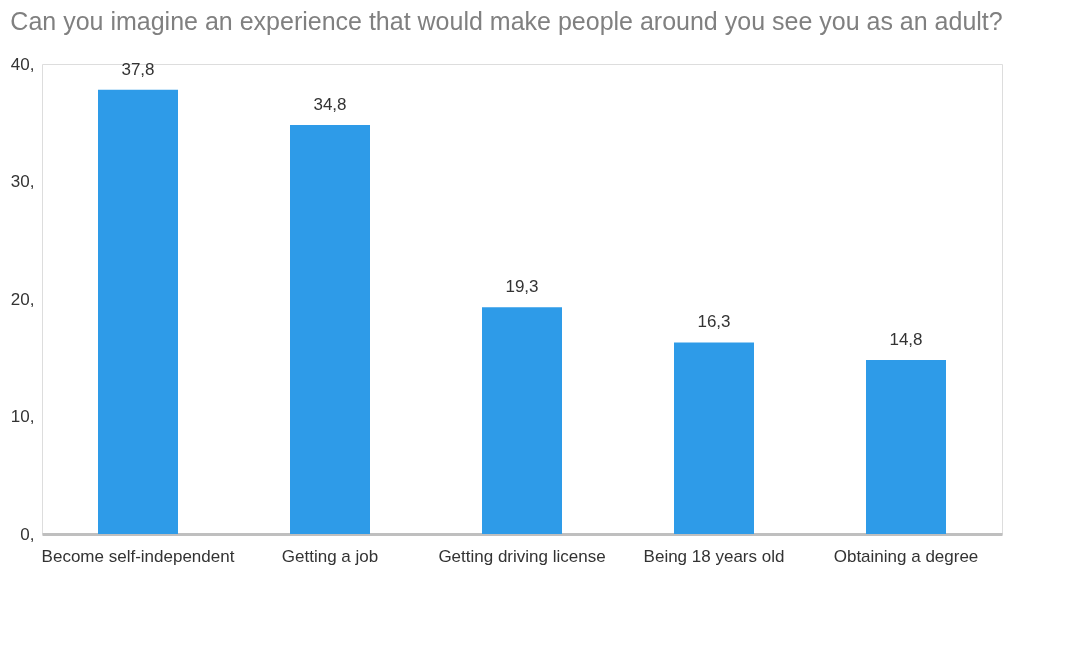 This screenshot has width=1088, height=653. What do you see at coordinates (906, 340) in the screenshot?
I see `data-label: 14,8` at bounding box center [906, 340].